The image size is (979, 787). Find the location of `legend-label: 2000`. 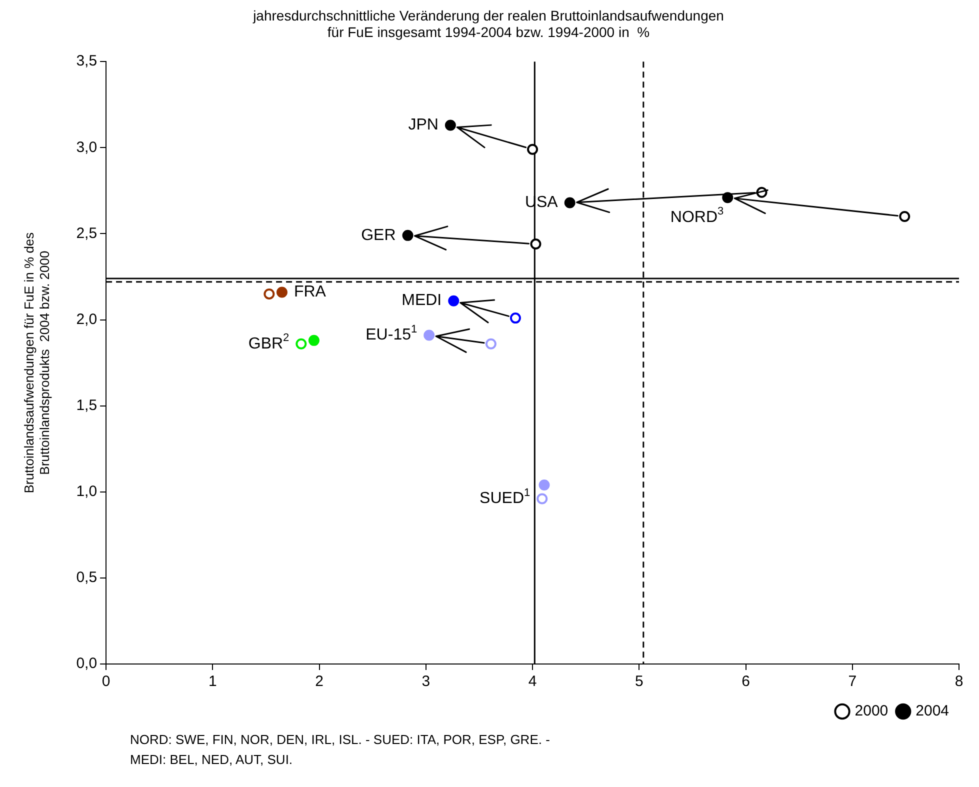

legend-label: 2000 is located at coordinates (871, 711).